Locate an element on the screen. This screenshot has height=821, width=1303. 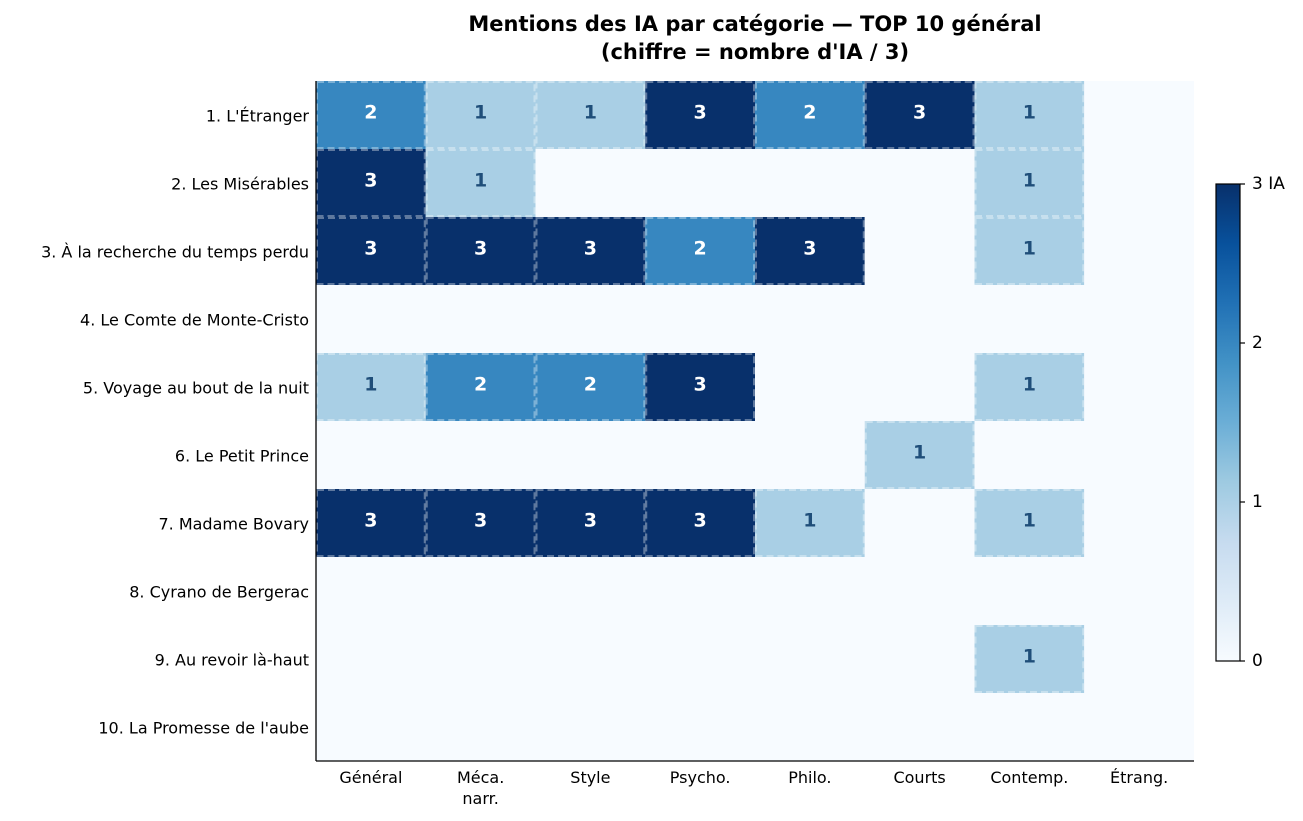
row-label: 5. Voyage au bout de la nuit is located at coordinates (196, 388).